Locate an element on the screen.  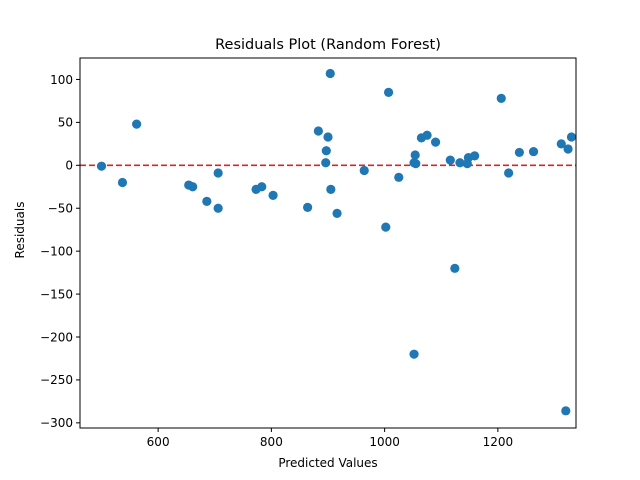
y-axis-ticks: 100 50 0 −50 −100 −150 −200 −250 −300 is located at coordinates (60, 251).